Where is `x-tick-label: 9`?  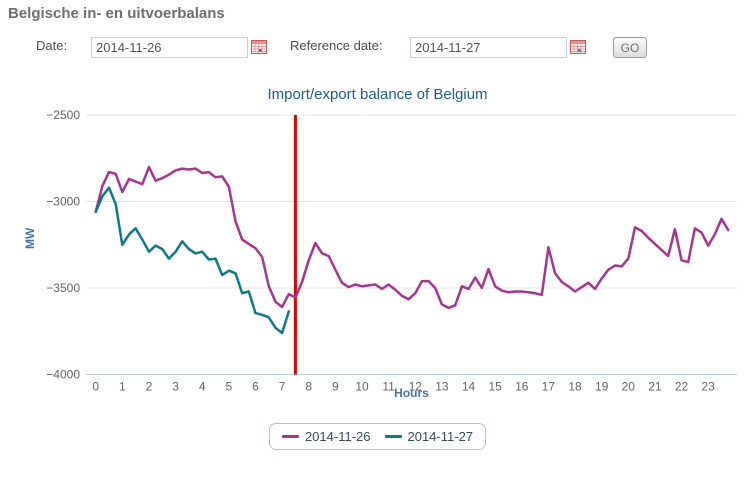
x-tick-label: 9 is located at coordinates (335, 387).